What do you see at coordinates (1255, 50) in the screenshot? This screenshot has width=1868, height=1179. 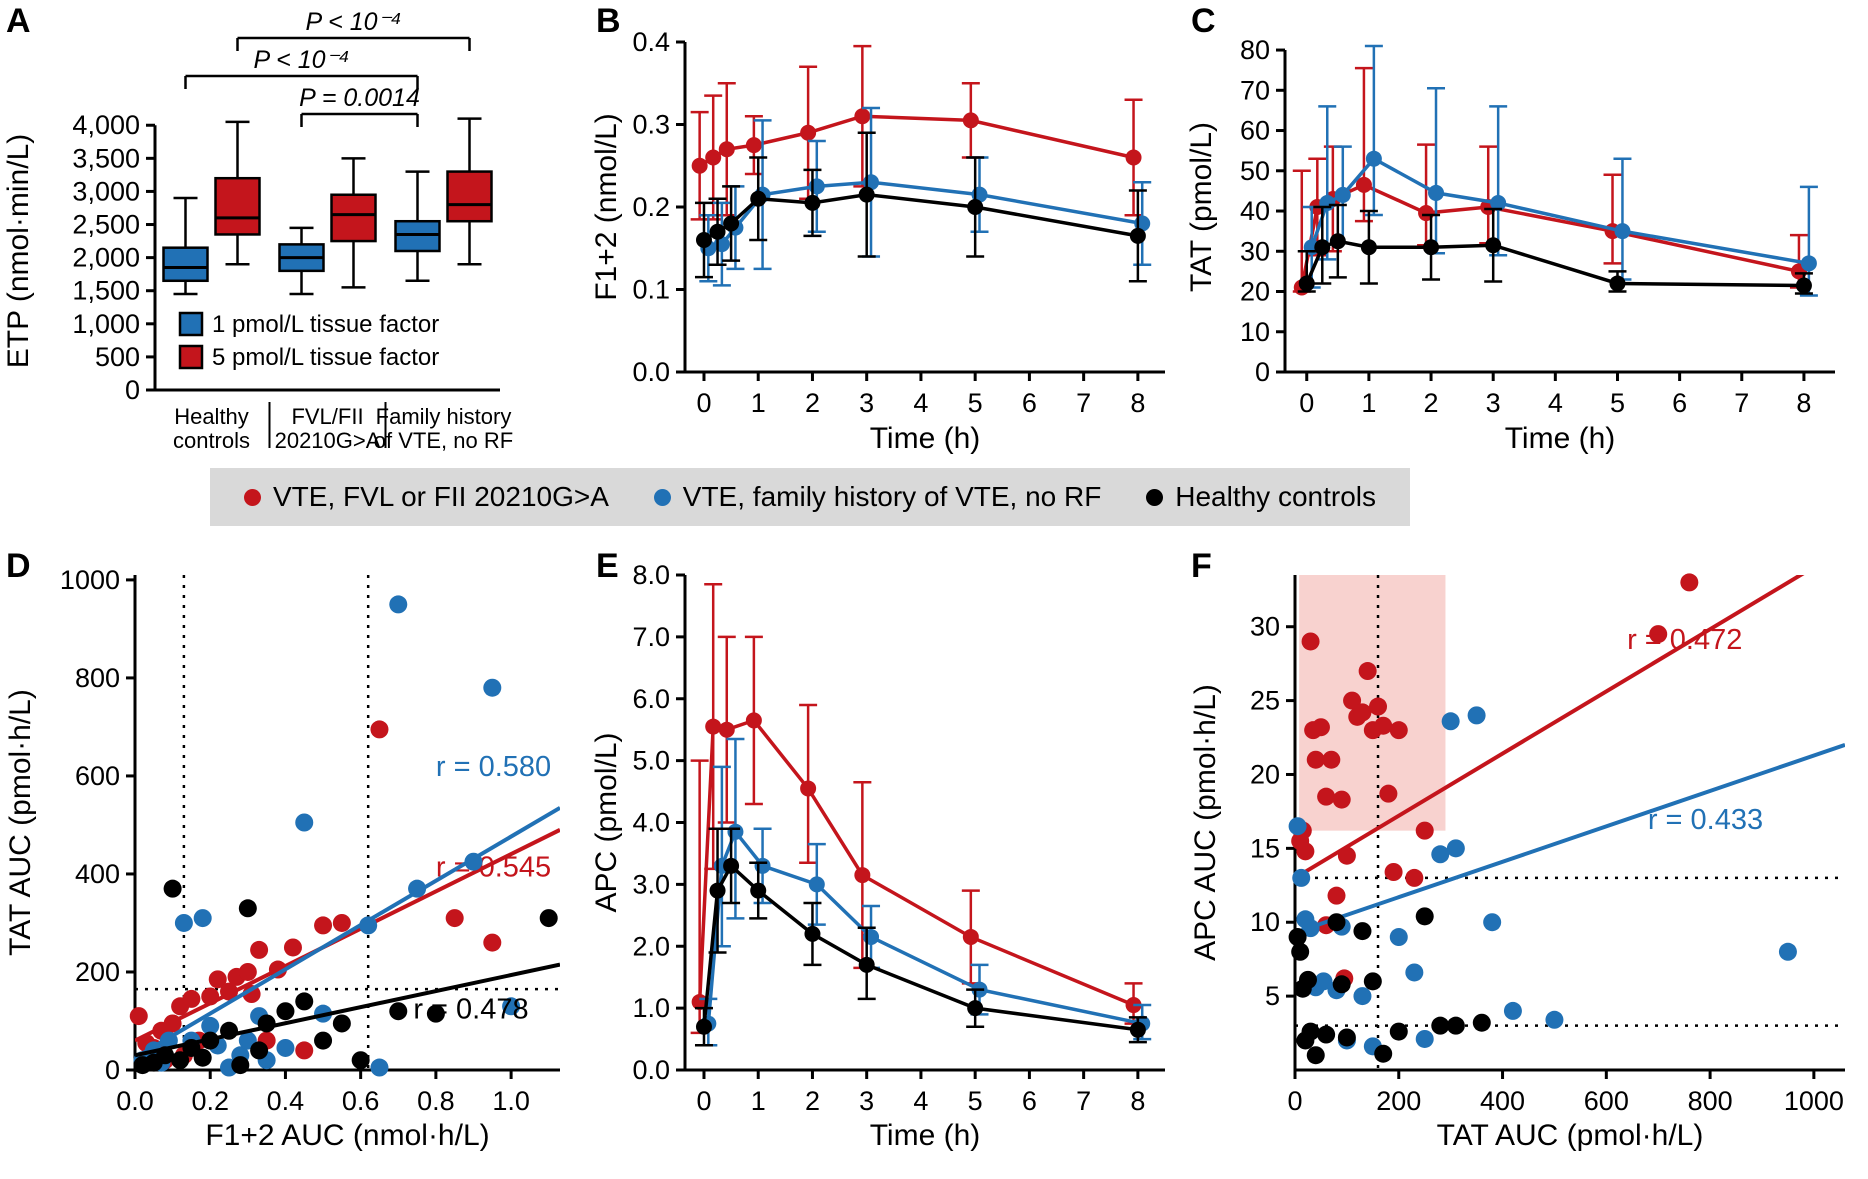 I see `svg-text: 80` at bounding box center [1255, 50].